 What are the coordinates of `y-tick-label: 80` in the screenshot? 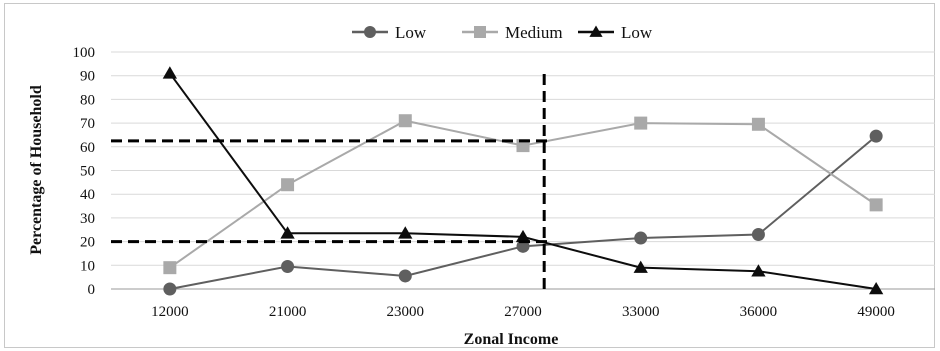 It's located at (87, 100).